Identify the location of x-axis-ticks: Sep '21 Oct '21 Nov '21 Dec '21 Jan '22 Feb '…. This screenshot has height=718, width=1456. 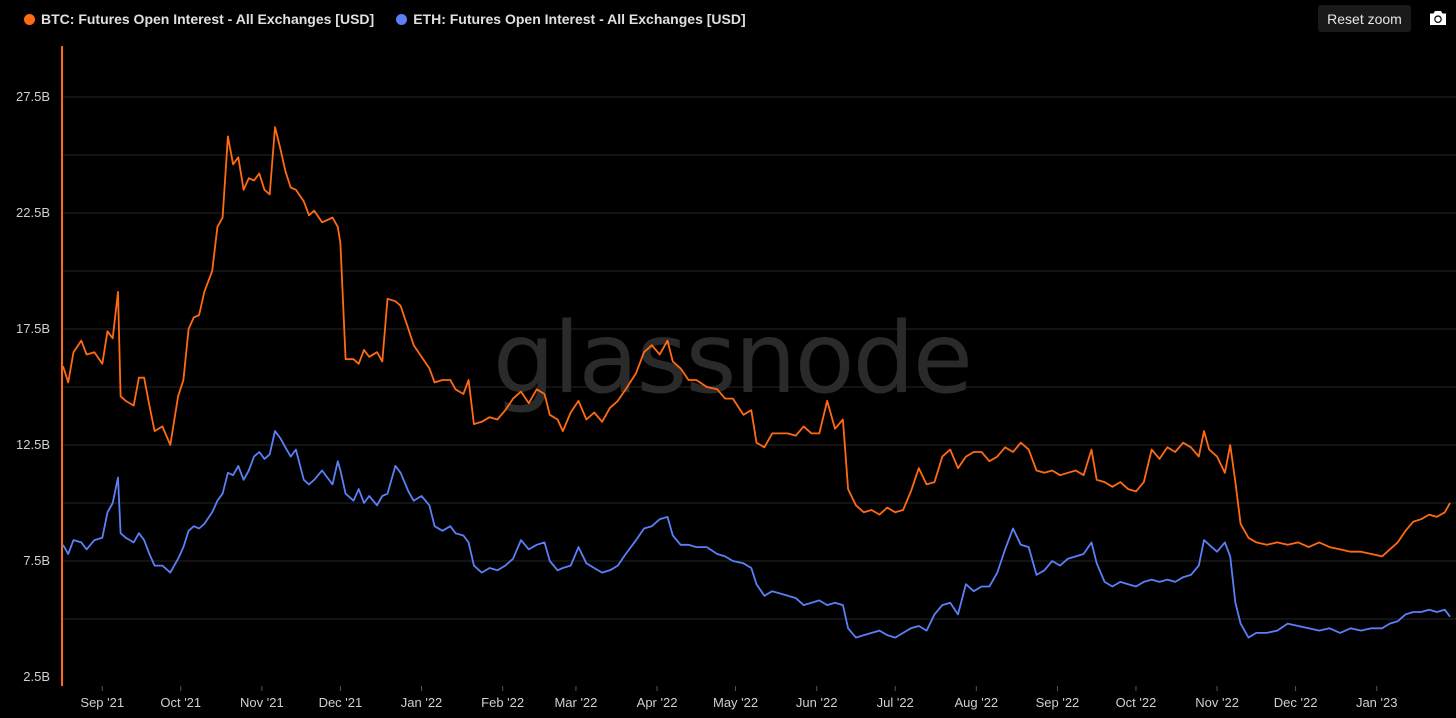
(738, 698).